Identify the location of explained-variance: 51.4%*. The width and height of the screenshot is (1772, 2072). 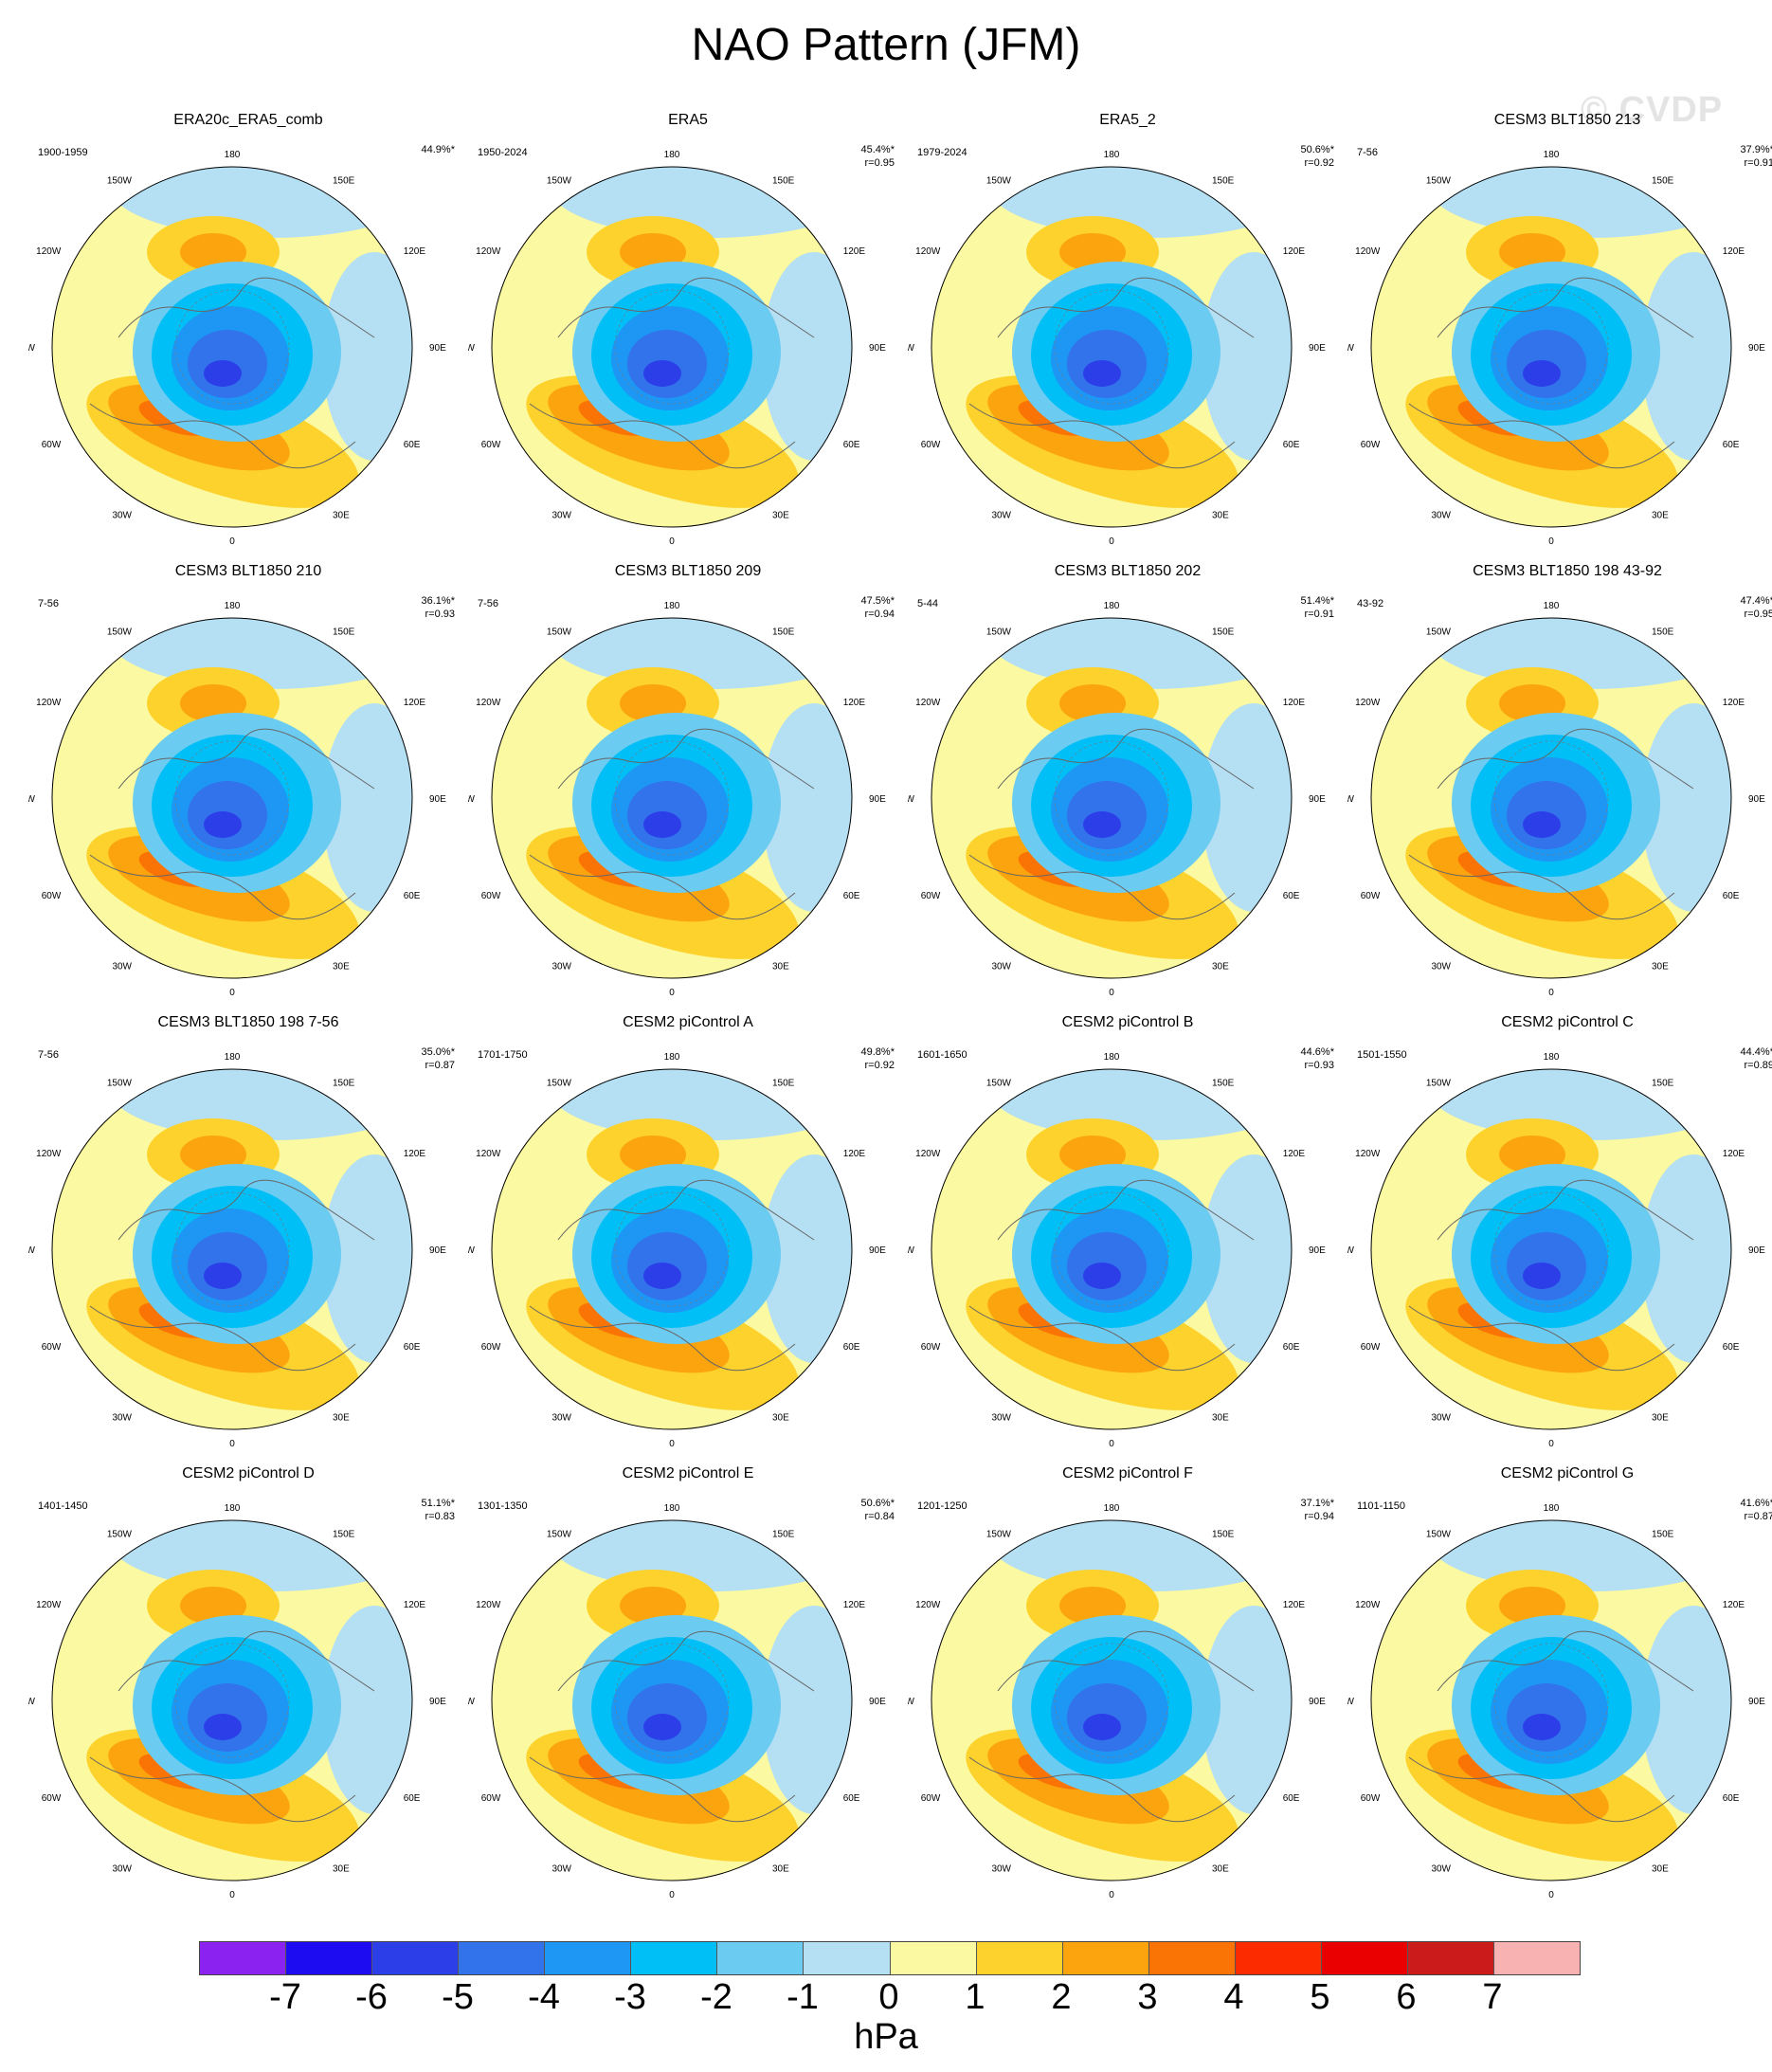
(1317, 601).